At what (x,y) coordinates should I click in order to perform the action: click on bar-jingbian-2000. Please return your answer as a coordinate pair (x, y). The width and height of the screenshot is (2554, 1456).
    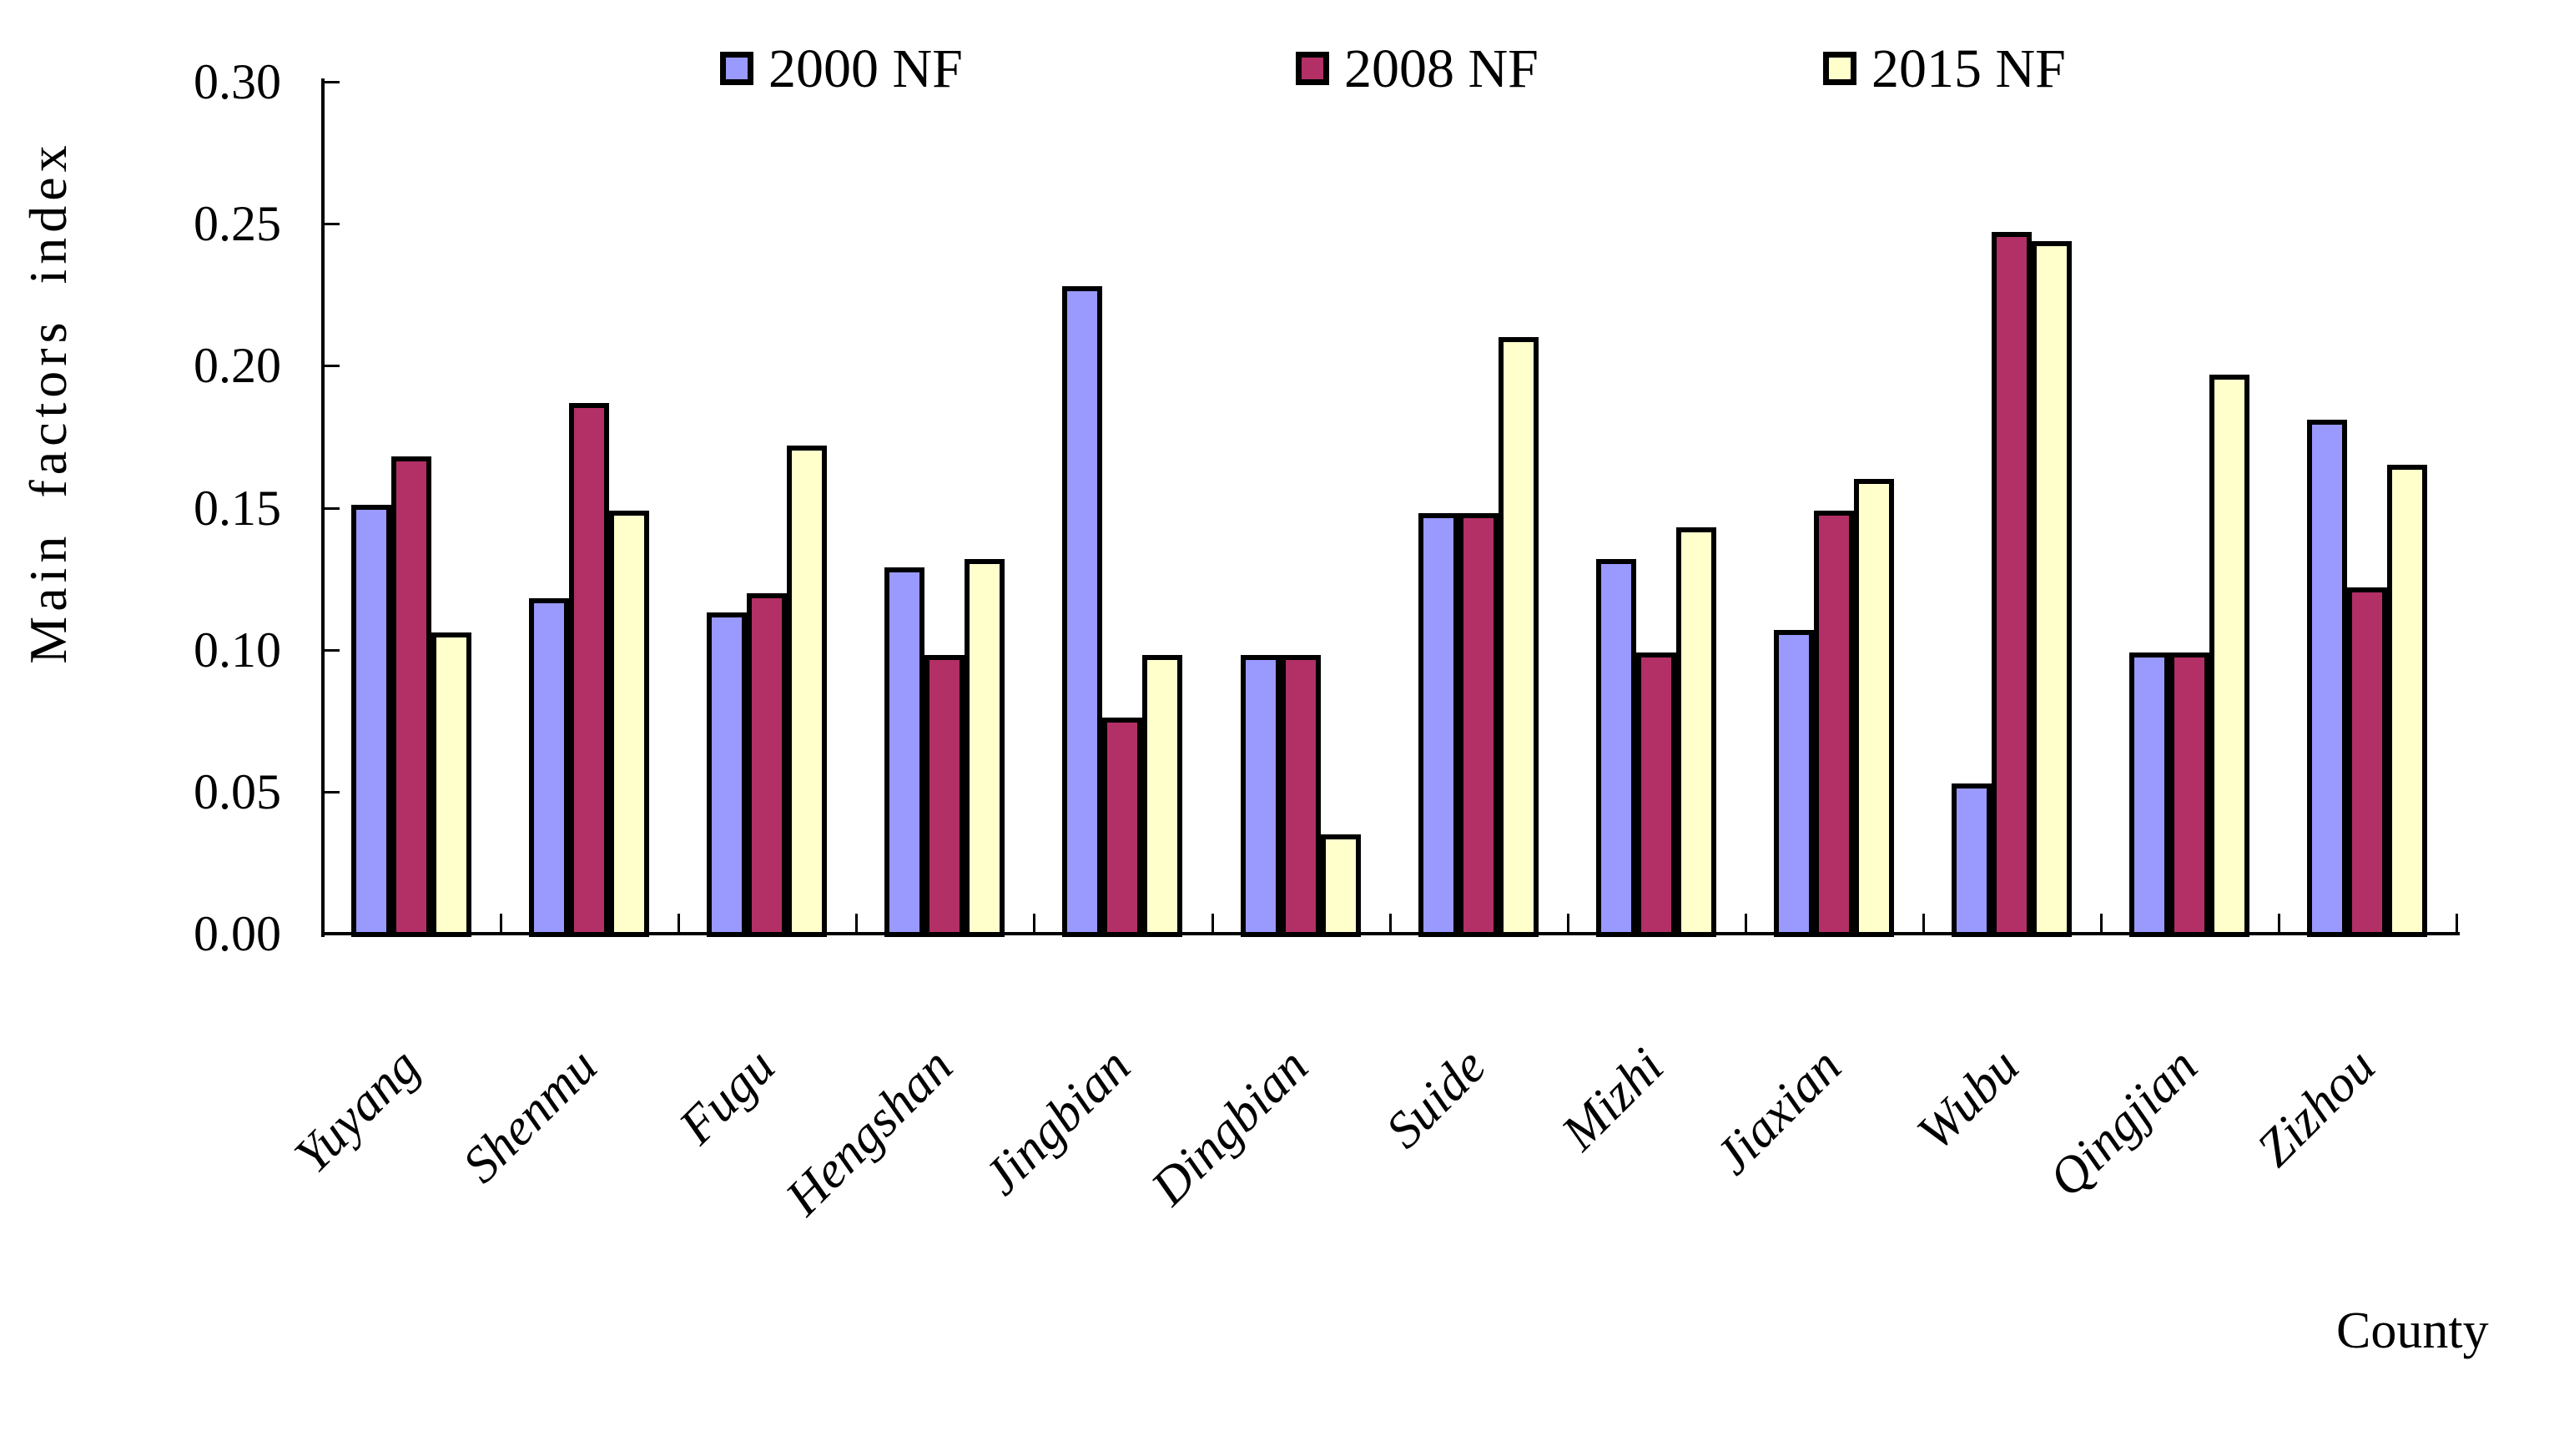
    Looking at the image, I should click on (1082, 611).